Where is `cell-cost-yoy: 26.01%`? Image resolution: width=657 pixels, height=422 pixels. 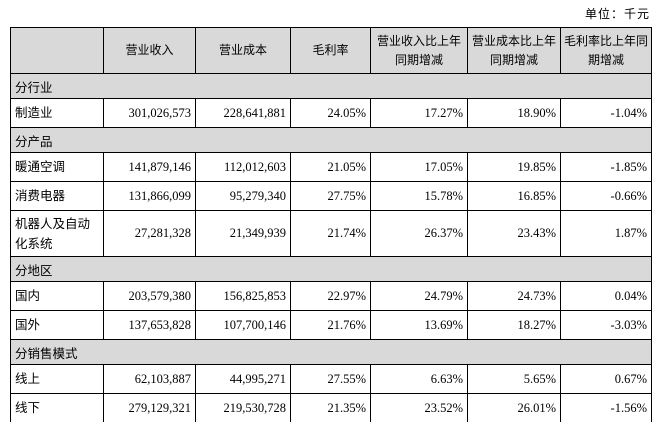 cell-cost-yoy: 26.01% is located at coordinates (514, 407).